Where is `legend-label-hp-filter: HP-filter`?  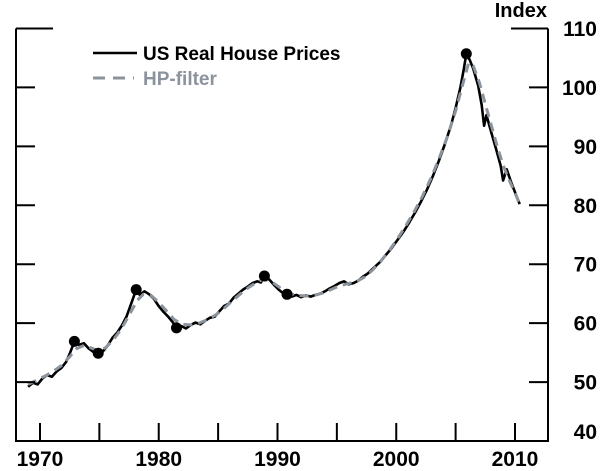 legend-label-hp-filter: HP-filter is located at coordinates (180, 79).